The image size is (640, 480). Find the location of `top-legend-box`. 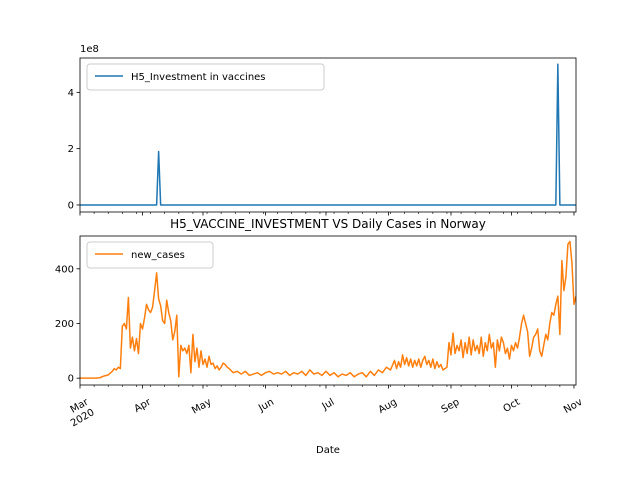

top-legend-box is located at coordinates (205, 77).